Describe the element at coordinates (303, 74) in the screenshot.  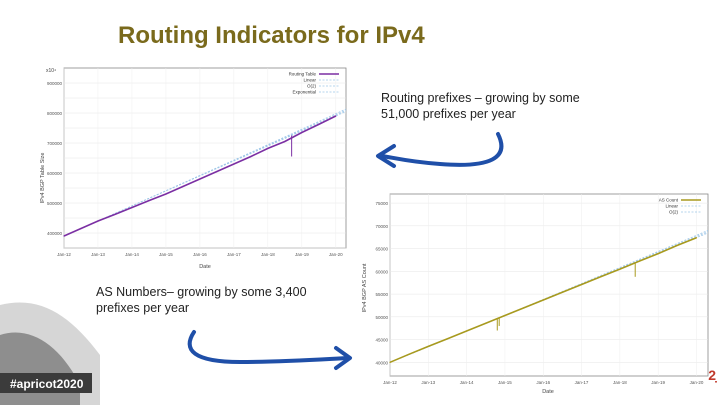
I see `legend-label: Routing Table` at that location.